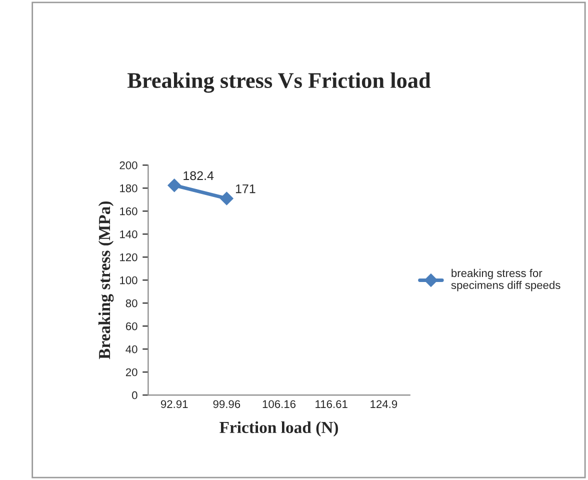 The height and width of the screenshot is (480, 588). Describe the element at coordinates (132, 349) in the screenshot. I see `y-tick-label: 40` at that location.